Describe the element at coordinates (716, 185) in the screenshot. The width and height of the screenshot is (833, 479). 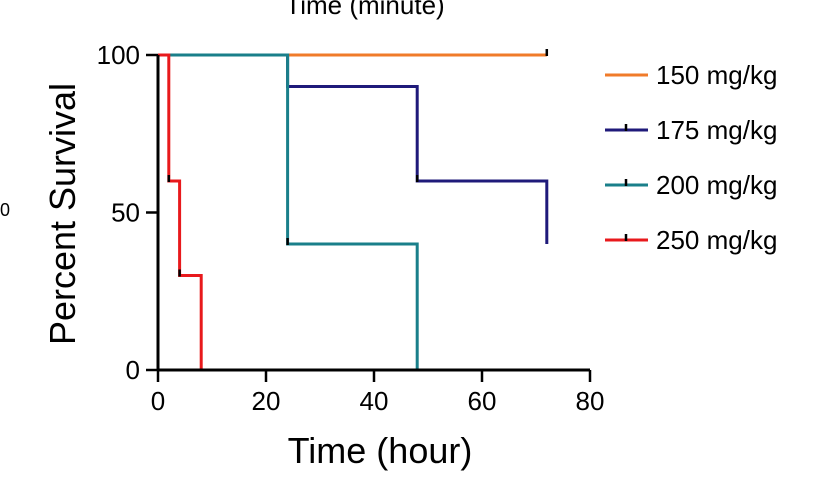
I see `legend-label: 200 mg/kg` at that location.